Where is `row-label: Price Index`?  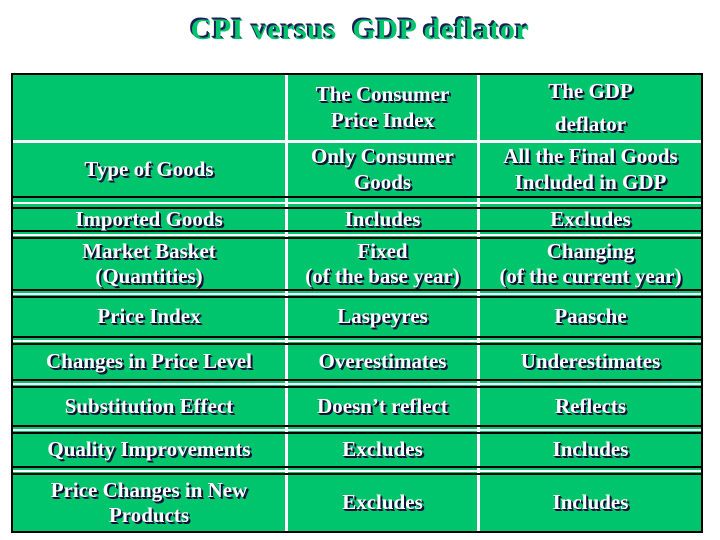
row-label: Price Index is located at coordinates (149, 316).